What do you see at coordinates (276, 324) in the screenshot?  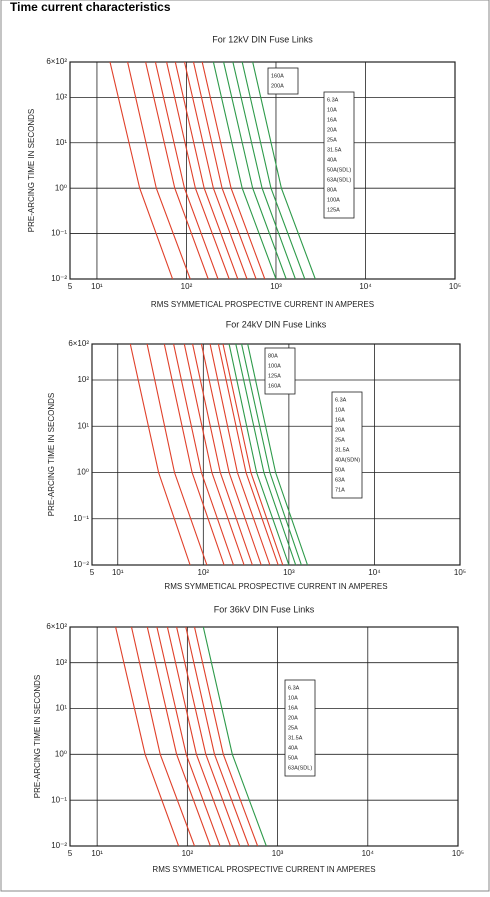 I see `chart-title: For 24kV DIN Fuse Links` at bounding box center [276, 324].